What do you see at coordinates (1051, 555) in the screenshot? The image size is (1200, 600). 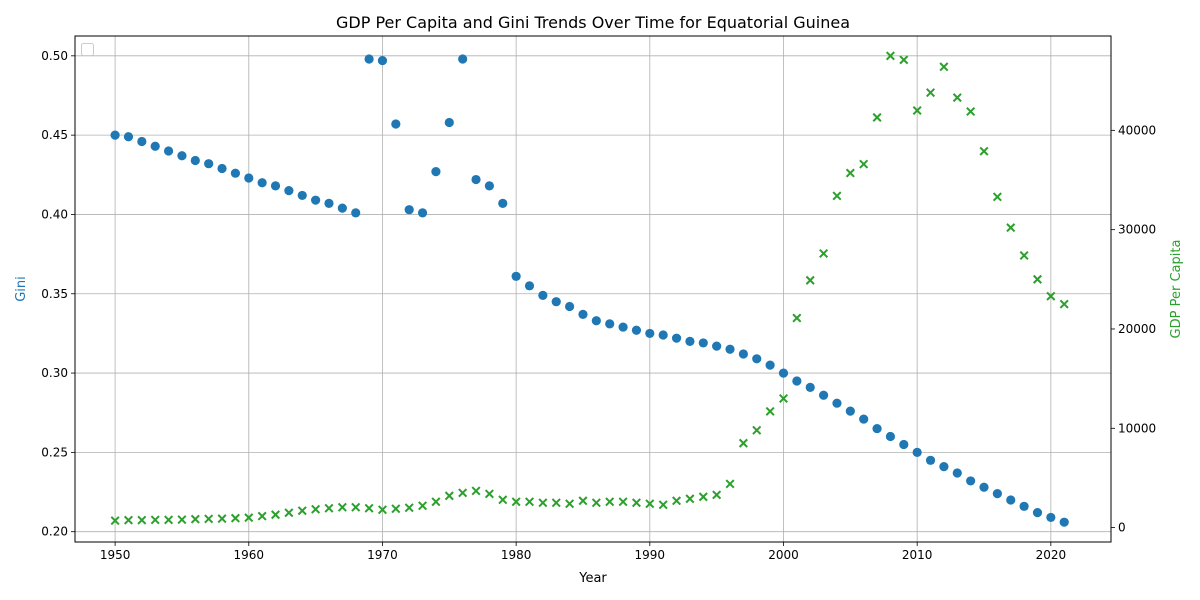 I see `x-tick-label: 2020` at bounding box center [1051, 555].